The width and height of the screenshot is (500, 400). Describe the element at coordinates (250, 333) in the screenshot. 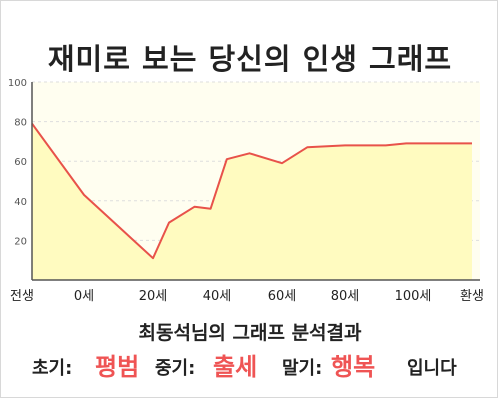

I see `result-title: 최동석님의 그래프 분석결과` at that location.